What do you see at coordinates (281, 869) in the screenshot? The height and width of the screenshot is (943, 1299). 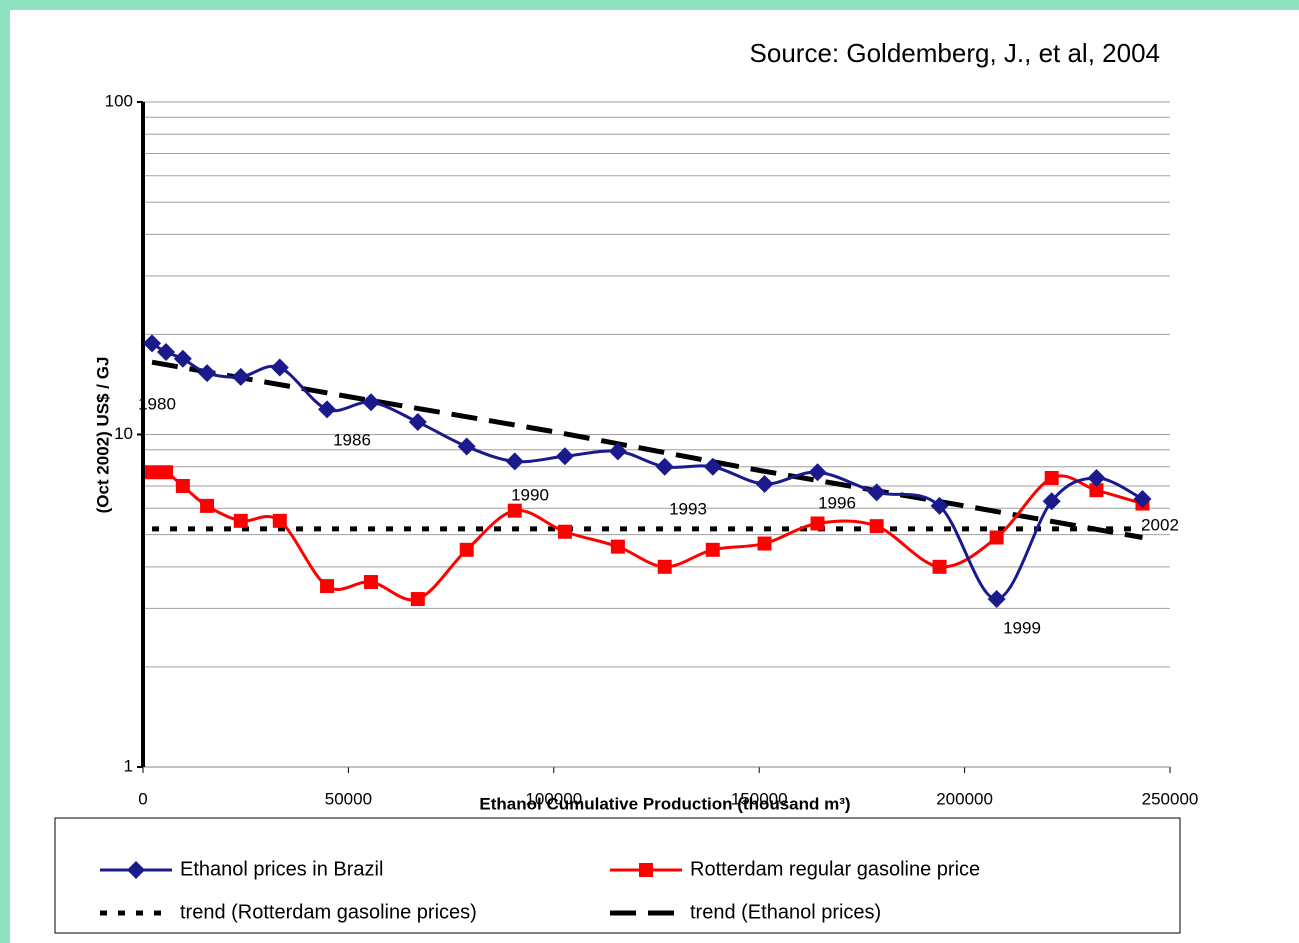 I see `legend-label: Ethanol prices in Brazil` at bounding box center [281, 869].